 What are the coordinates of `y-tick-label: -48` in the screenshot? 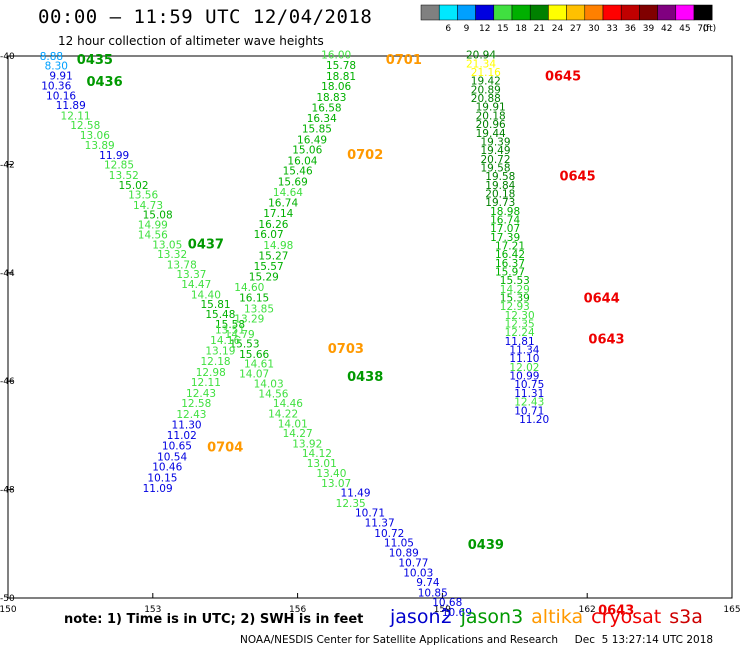 It's located at (7, 491).